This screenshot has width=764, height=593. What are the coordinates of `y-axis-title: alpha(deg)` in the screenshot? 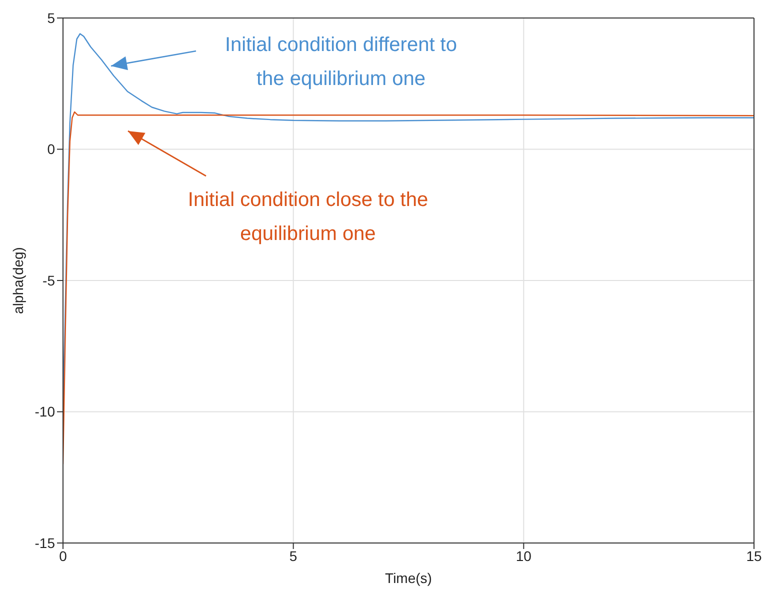 It's located at (18, 280).